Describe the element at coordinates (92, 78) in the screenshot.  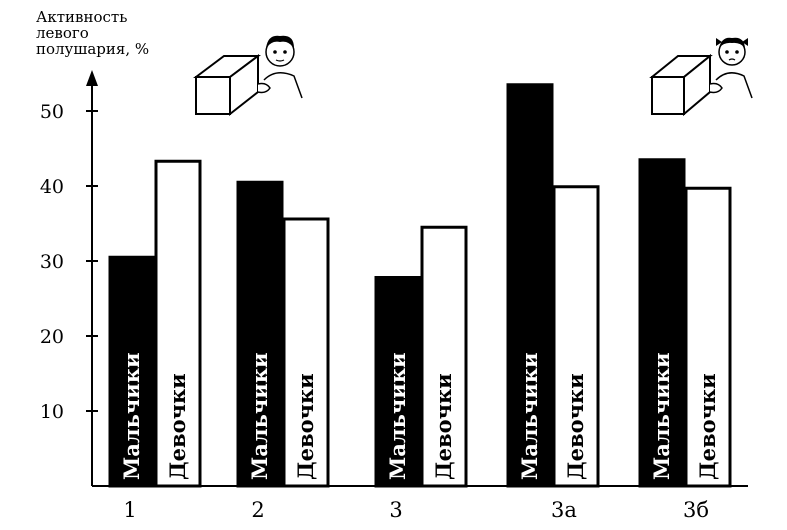
I see `y-axis-arrow` at that location.